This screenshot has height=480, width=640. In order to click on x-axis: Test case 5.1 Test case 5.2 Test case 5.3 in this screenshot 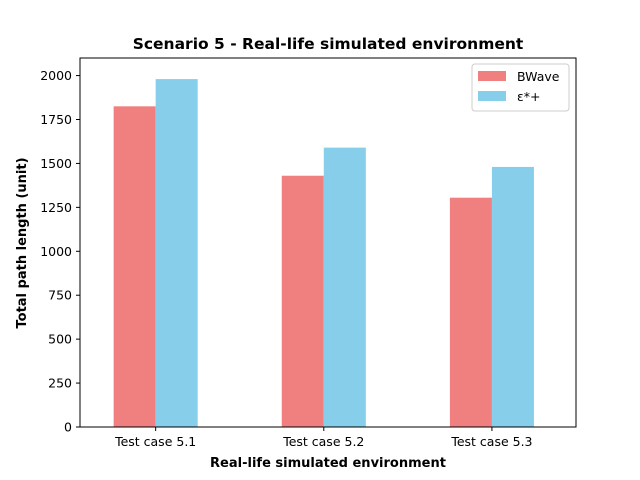, I will do `click(323, 438)`.